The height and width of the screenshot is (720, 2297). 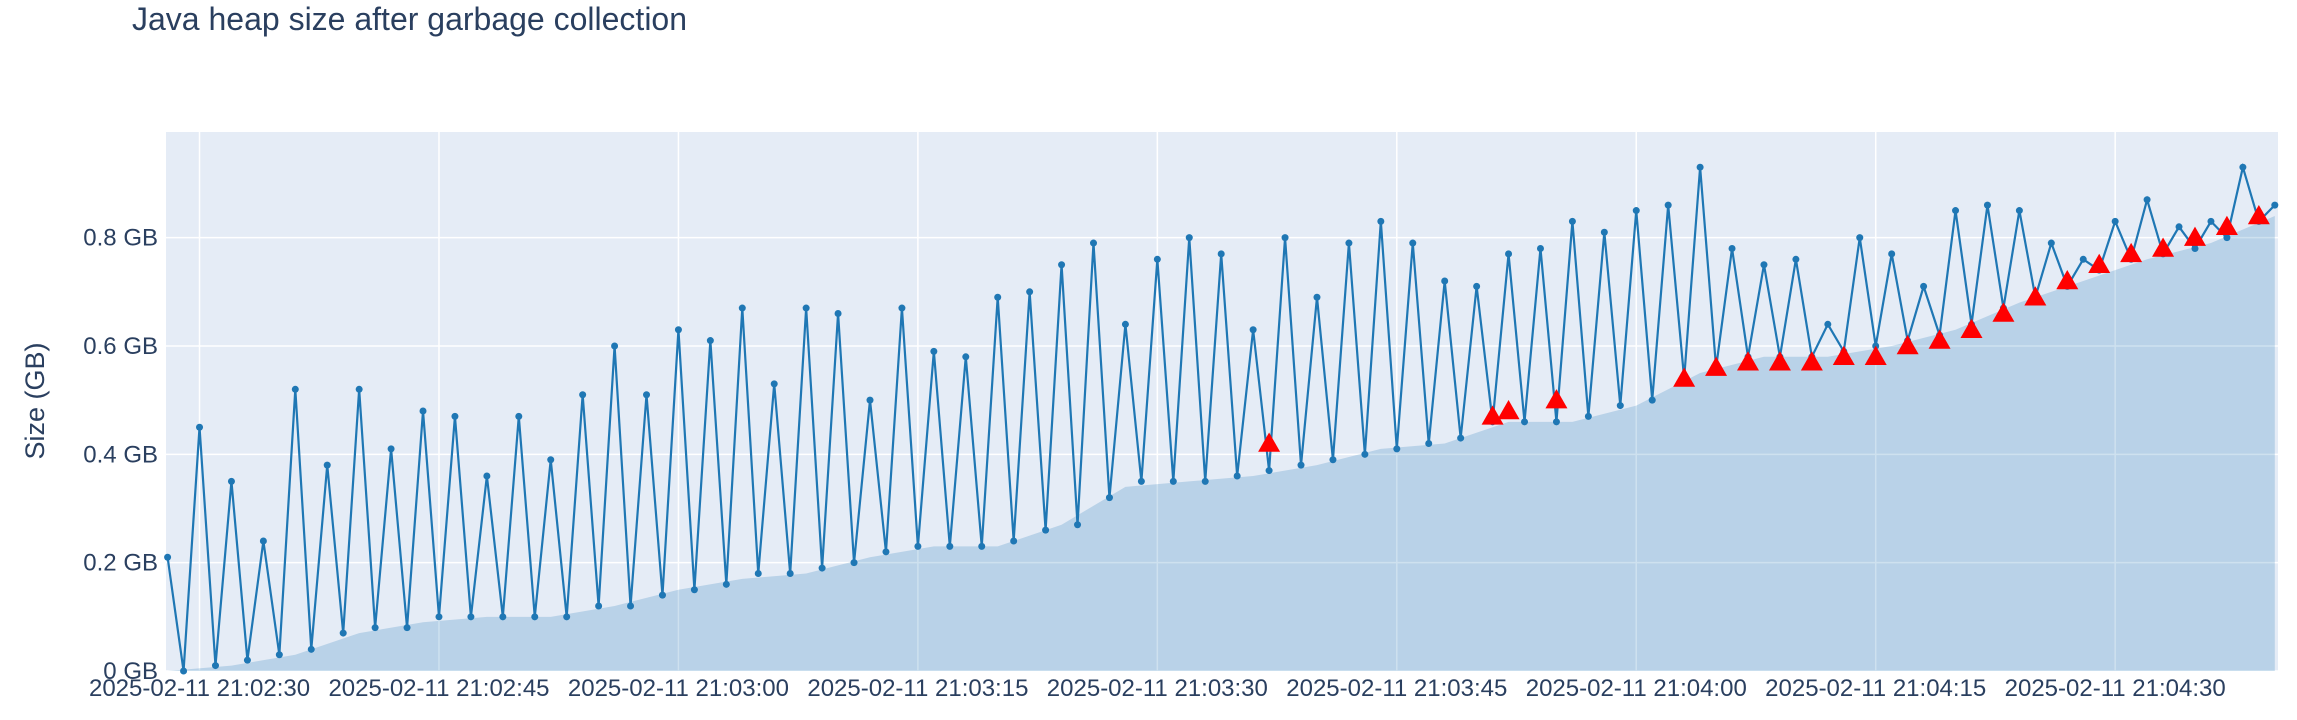 I want to click on chart-title: Java heap size after garbage collection, so click(x=409, y=19).